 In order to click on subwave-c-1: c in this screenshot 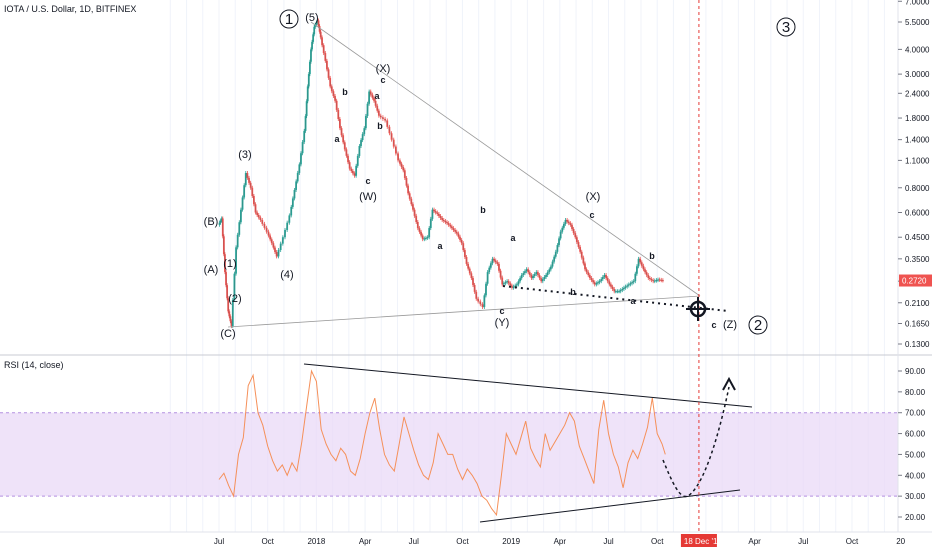, I will do `click(367, 181)`.